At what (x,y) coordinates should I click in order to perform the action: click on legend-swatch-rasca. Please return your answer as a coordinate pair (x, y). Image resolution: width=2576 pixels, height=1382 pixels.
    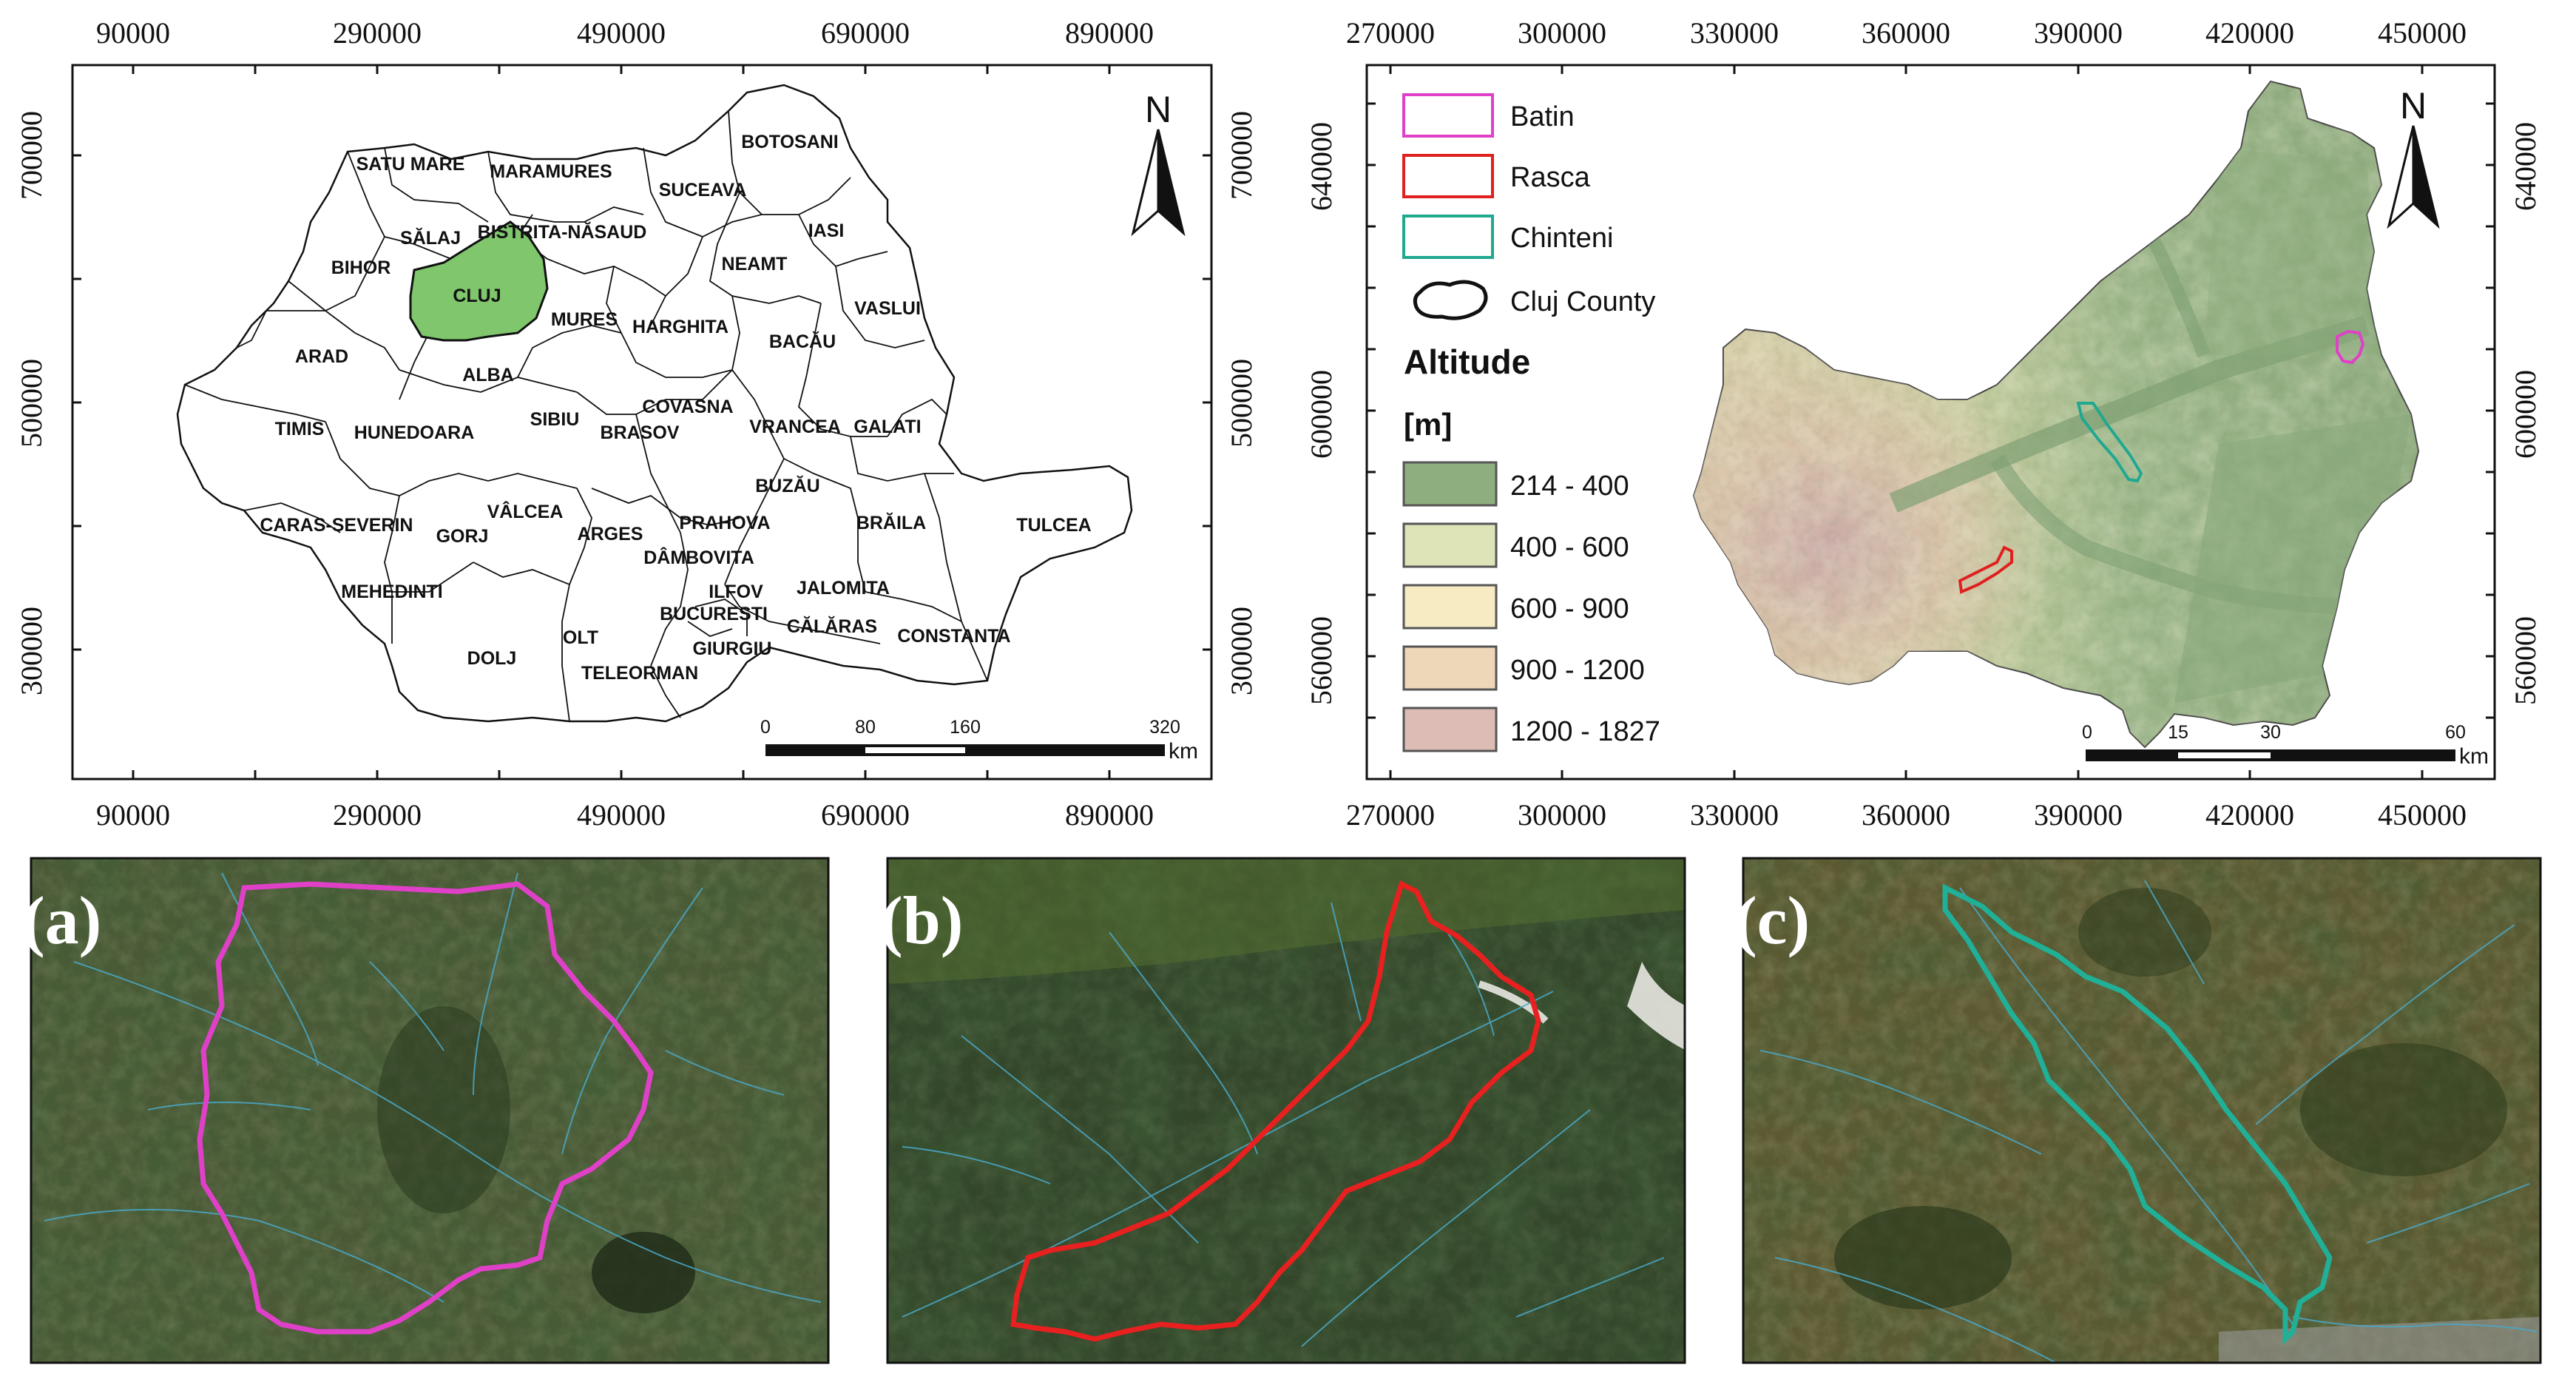
    Looking at the image, I should click on (1448, 176).